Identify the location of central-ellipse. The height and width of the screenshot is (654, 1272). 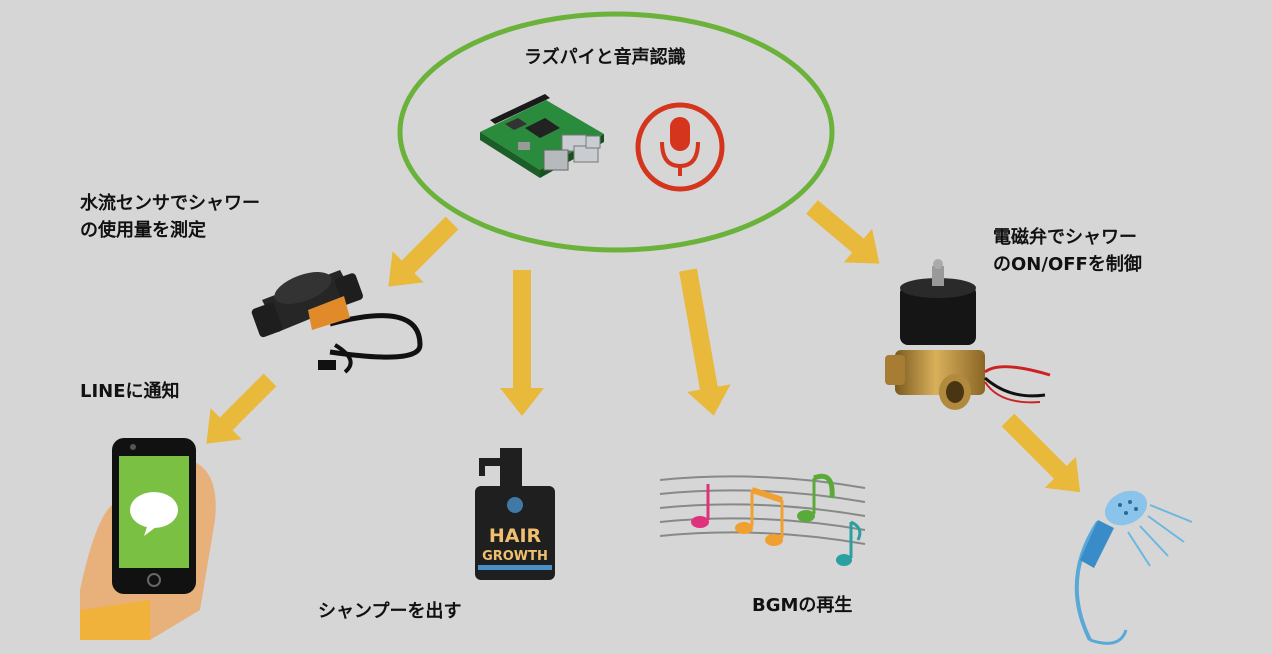
(616, 132).